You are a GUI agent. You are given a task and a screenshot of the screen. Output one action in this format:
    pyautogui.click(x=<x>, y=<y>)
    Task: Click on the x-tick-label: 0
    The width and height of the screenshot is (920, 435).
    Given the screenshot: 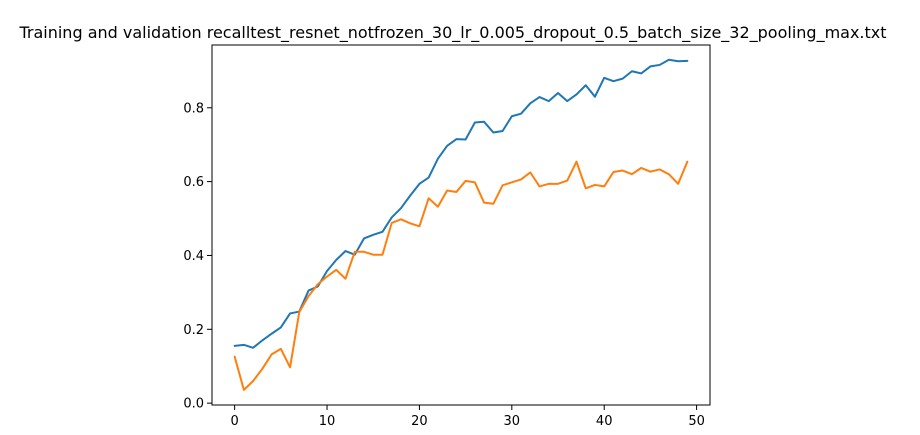 What is the action you would take?
    pyautogui.click(x=234, y=421)
    